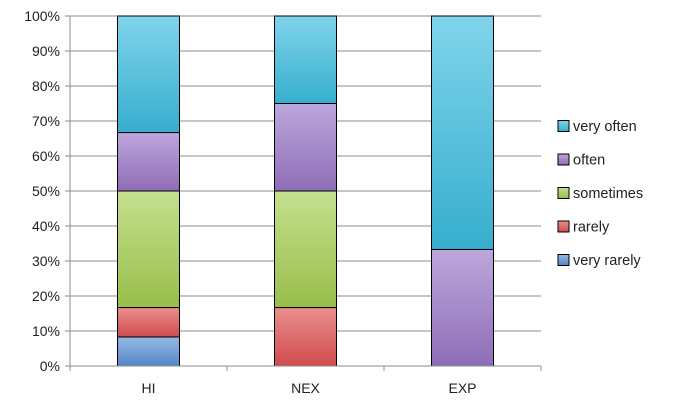 This screenshot has width=681, height=401. What do you see at coordinates (305, 337) in the screenshot?
I see `bar-segment-nex-rarely` at bounding box center [305, 337].